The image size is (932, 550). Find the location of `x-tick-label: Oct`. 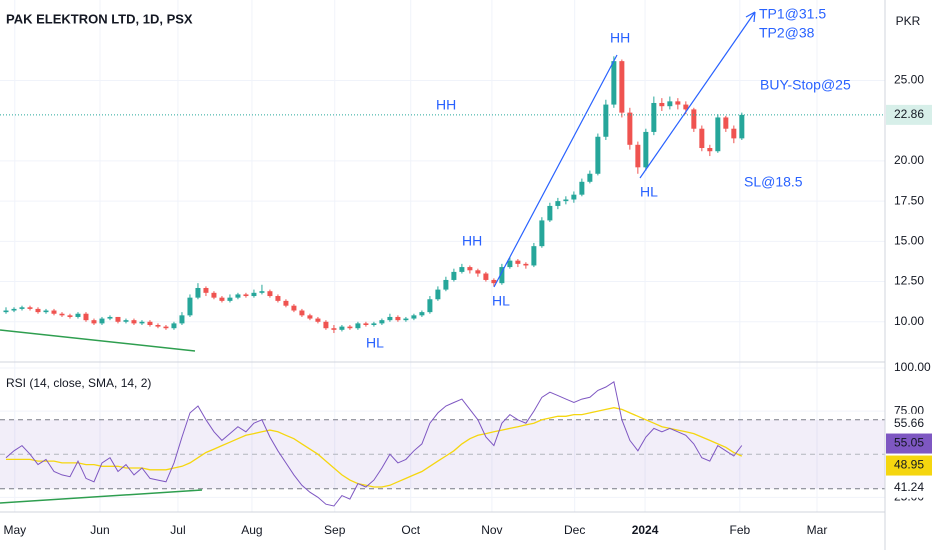

x-tick-label: Oct is located at coordinates (410, 530).